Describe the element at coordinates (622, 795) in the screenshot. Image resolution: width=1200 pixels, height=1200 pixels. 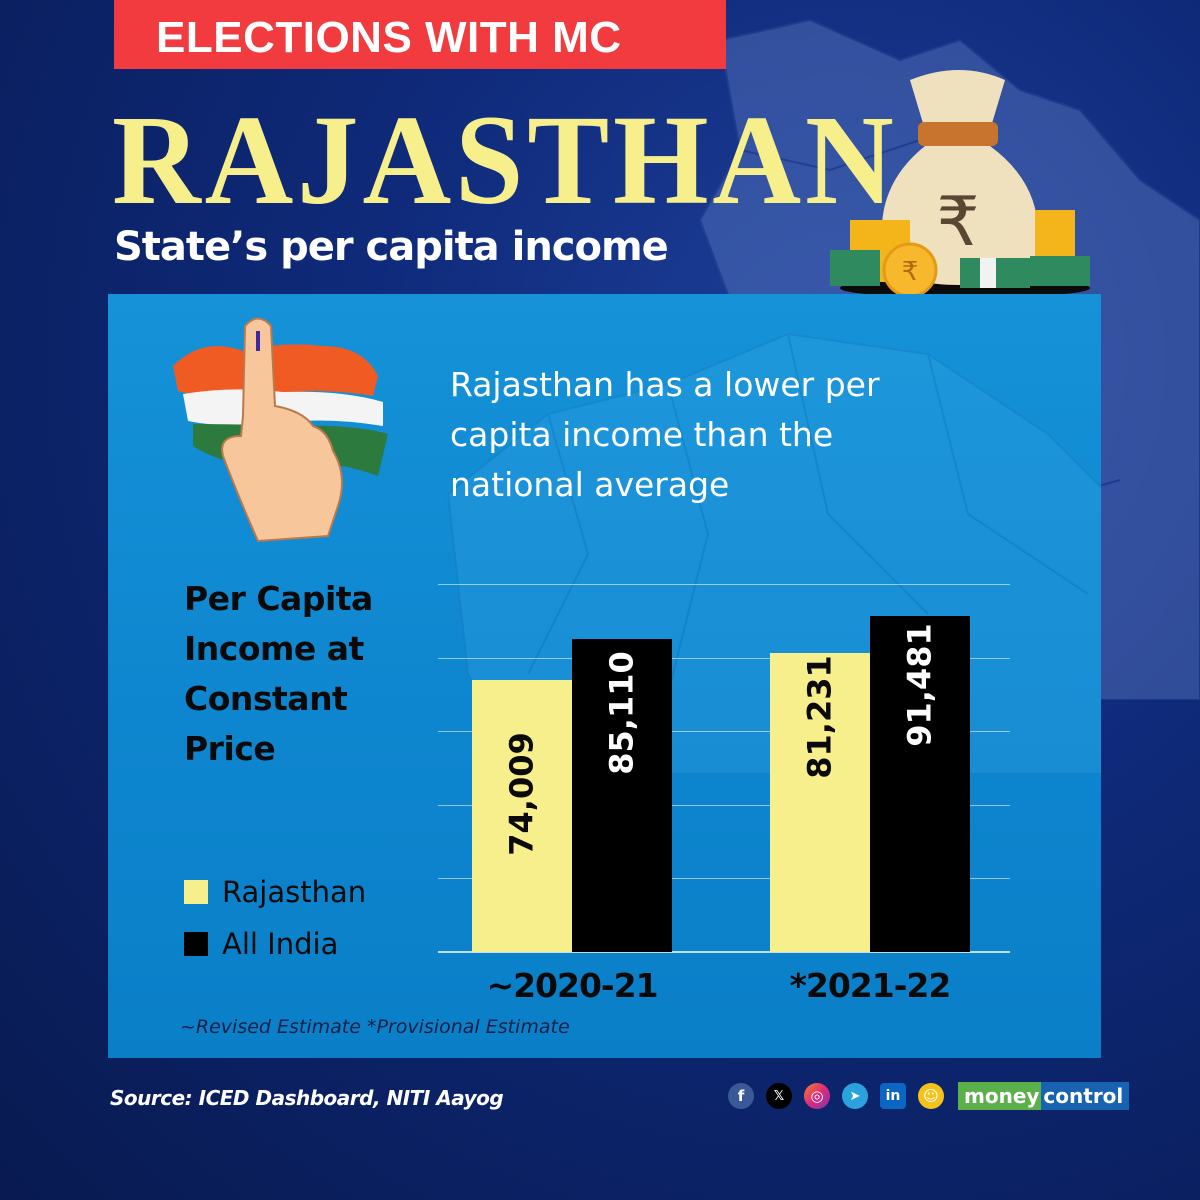
I see `bar-all-india-2020-21: 85,110` at that location.